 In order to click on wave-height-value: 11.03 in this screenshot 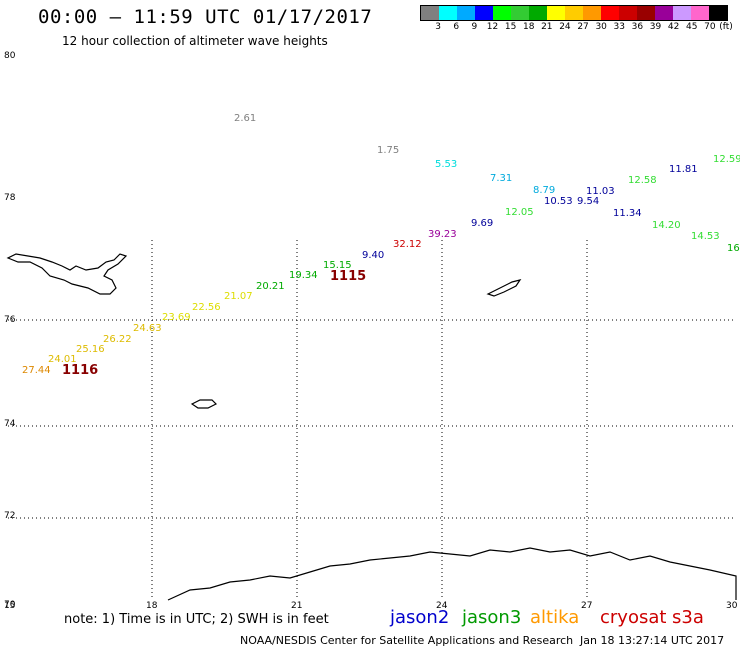, I will do `click(600, 191)`.